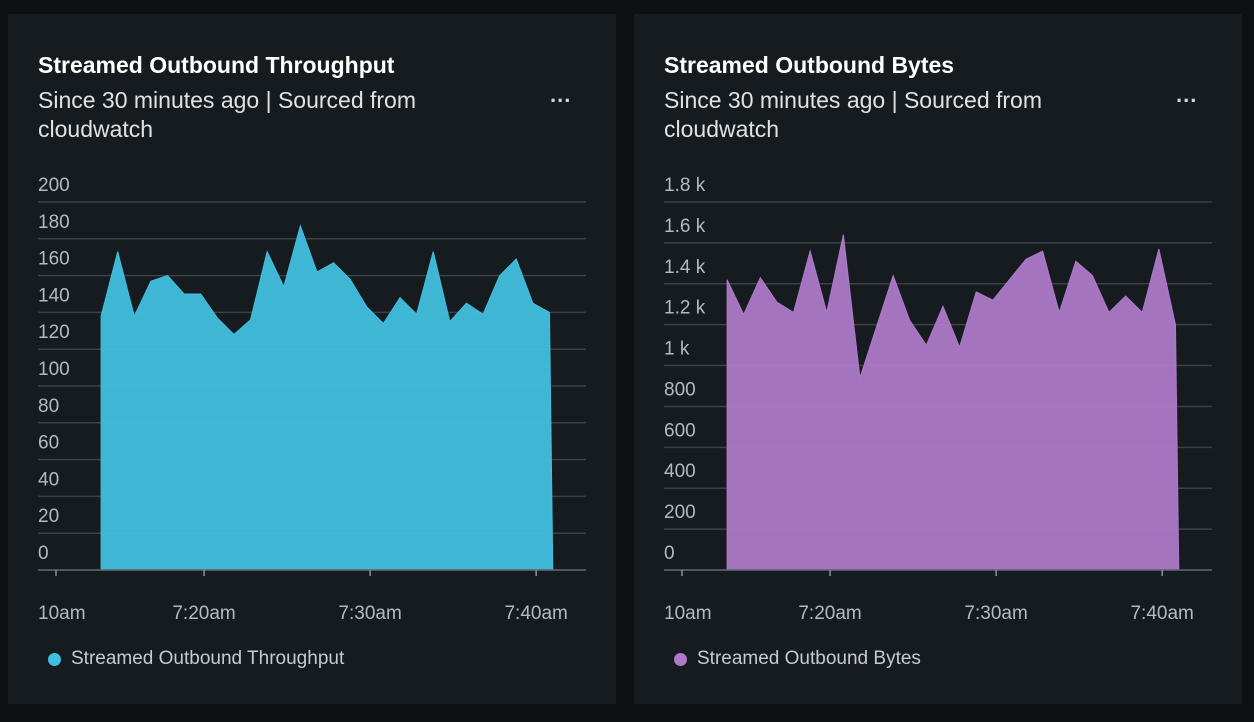  I want to click on y-tick-label: 60, so click(48, 443).